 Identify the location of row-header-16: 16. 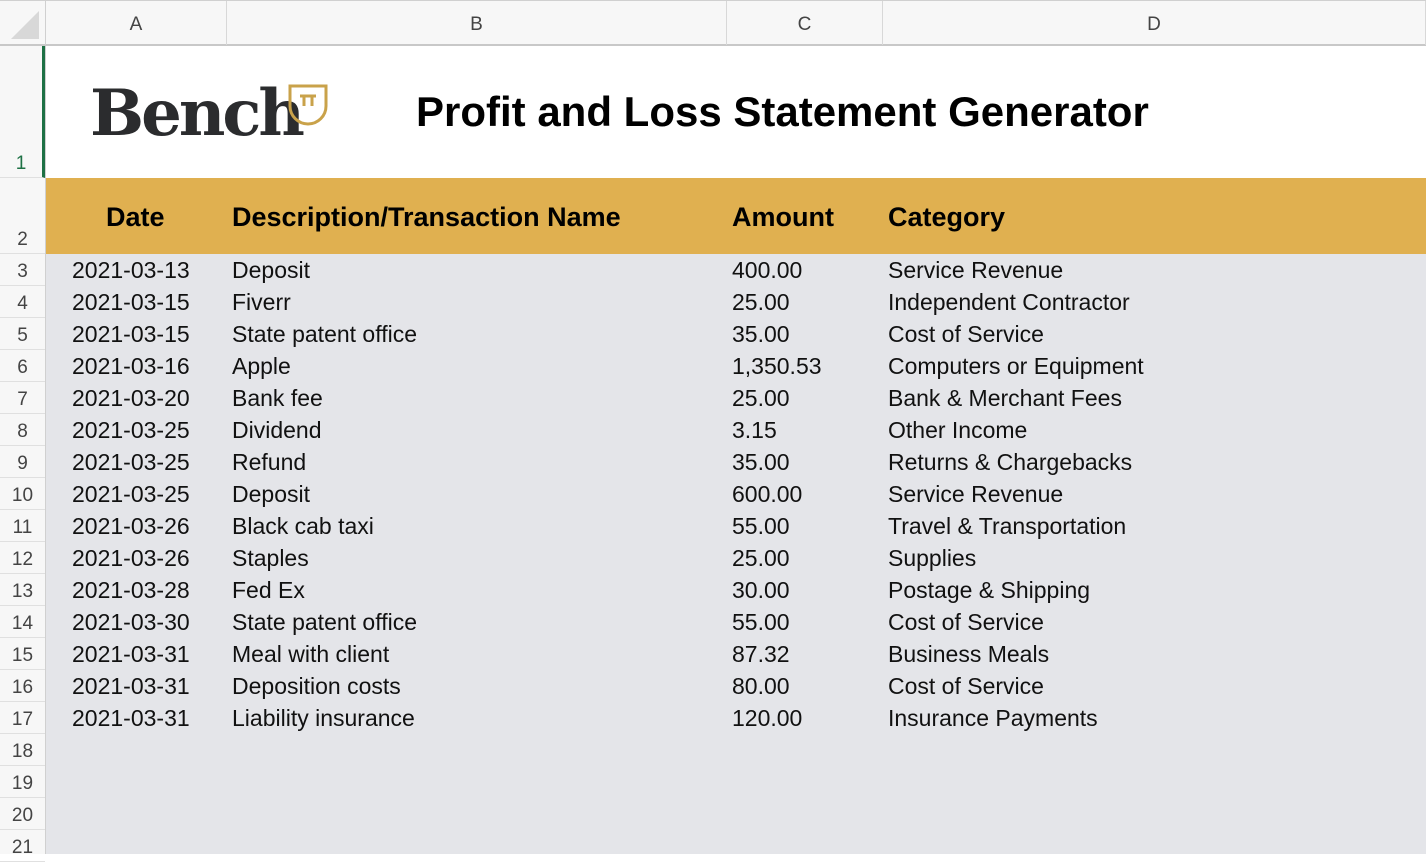
(22, 686).